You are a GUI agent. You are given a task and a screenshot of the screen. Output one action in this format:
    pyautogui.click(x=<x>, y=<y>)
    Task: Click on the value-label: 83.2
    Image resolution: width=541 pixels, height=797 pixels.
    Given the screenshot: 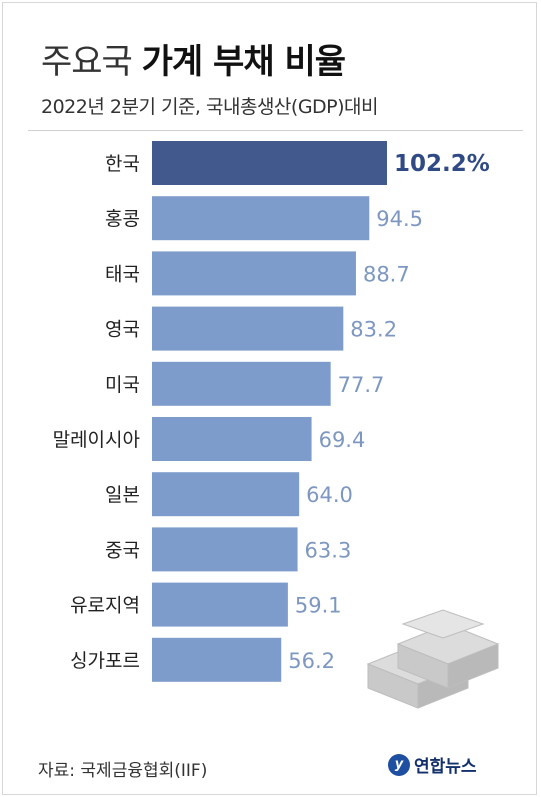 What is the action you would take?
    pyautogui.click(x=373, y=330)
    